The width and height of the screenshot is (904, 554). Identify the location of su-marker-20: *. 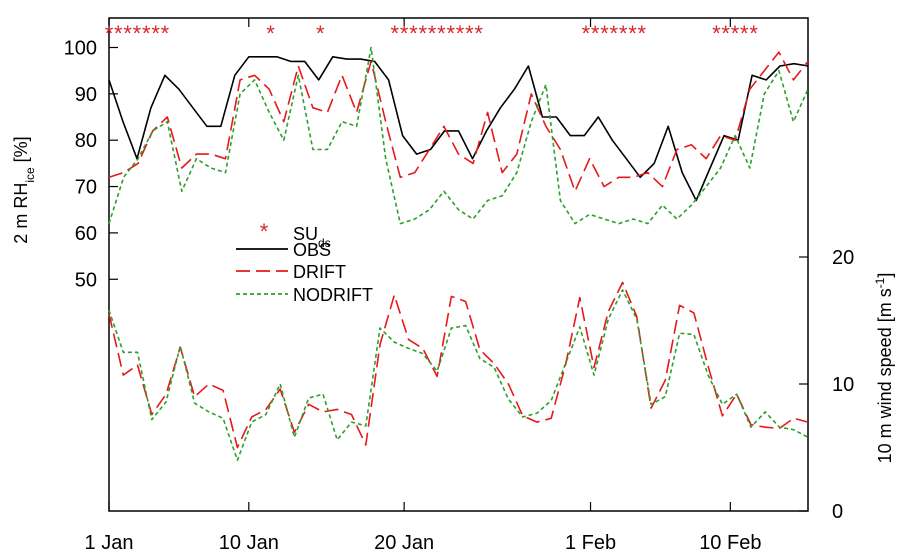
(595, 33).